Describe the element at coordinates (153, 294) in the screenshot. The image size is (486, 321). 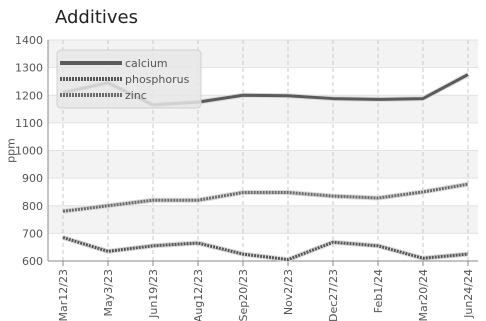
I see `x-tick-label: Jun19/23` at that location.